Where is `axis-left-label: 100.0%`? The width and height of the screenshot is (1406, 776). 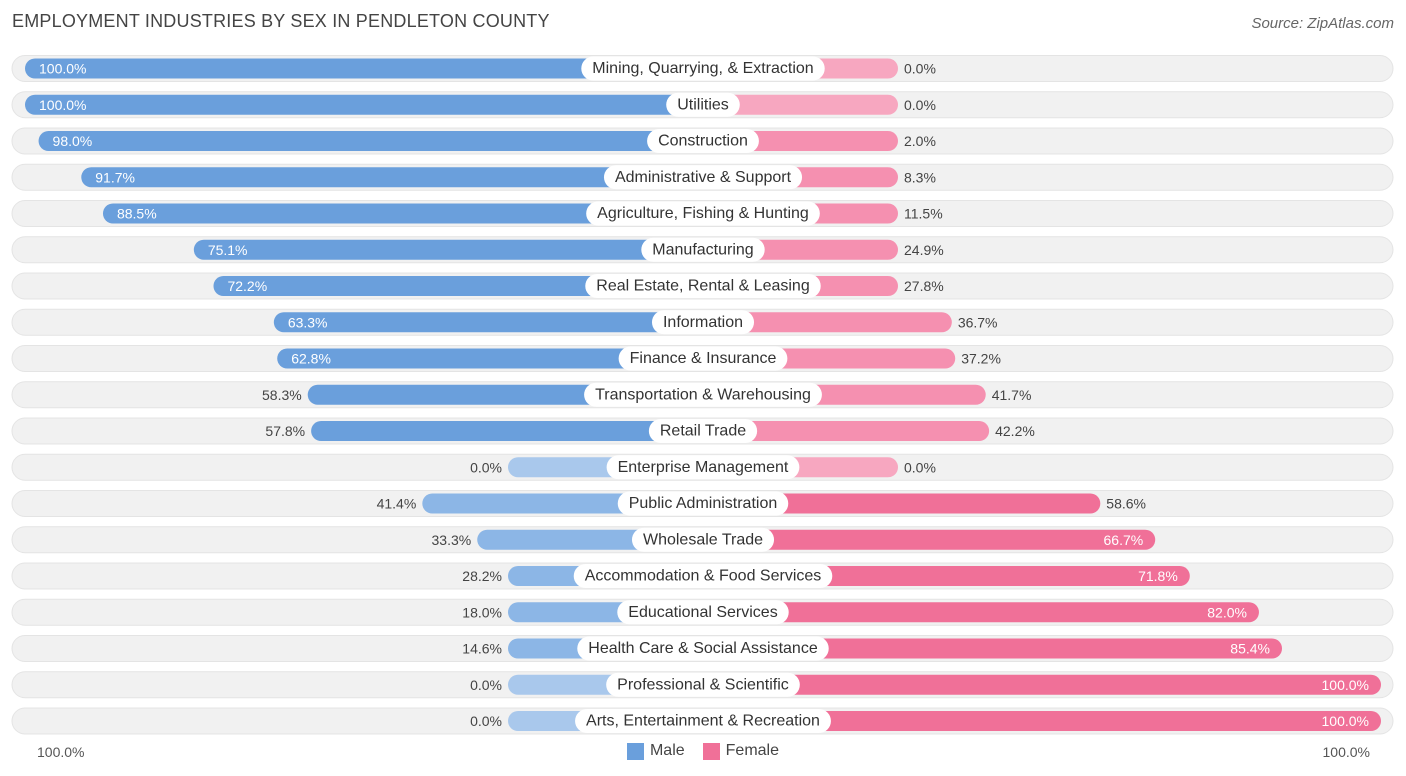
axis-left-label: 100.0% is located at coordinates (61, 752).